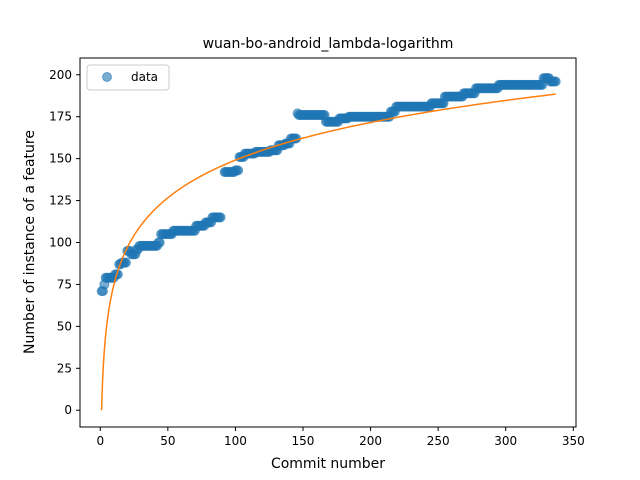 Image resolution: width=640 pixels, height=480 pixels. I want to click on x-tick-label: 200, so click(370, 441).